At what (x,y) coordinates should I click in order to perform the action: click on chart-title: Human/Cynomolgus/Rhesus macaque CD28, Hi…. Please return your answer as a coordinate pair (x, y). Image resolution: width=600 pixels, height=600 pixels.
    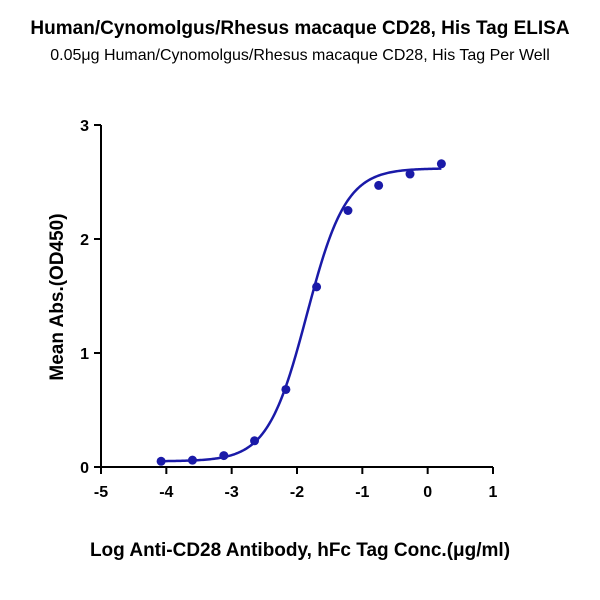
    Looking at the image, I should click on (300, 28).